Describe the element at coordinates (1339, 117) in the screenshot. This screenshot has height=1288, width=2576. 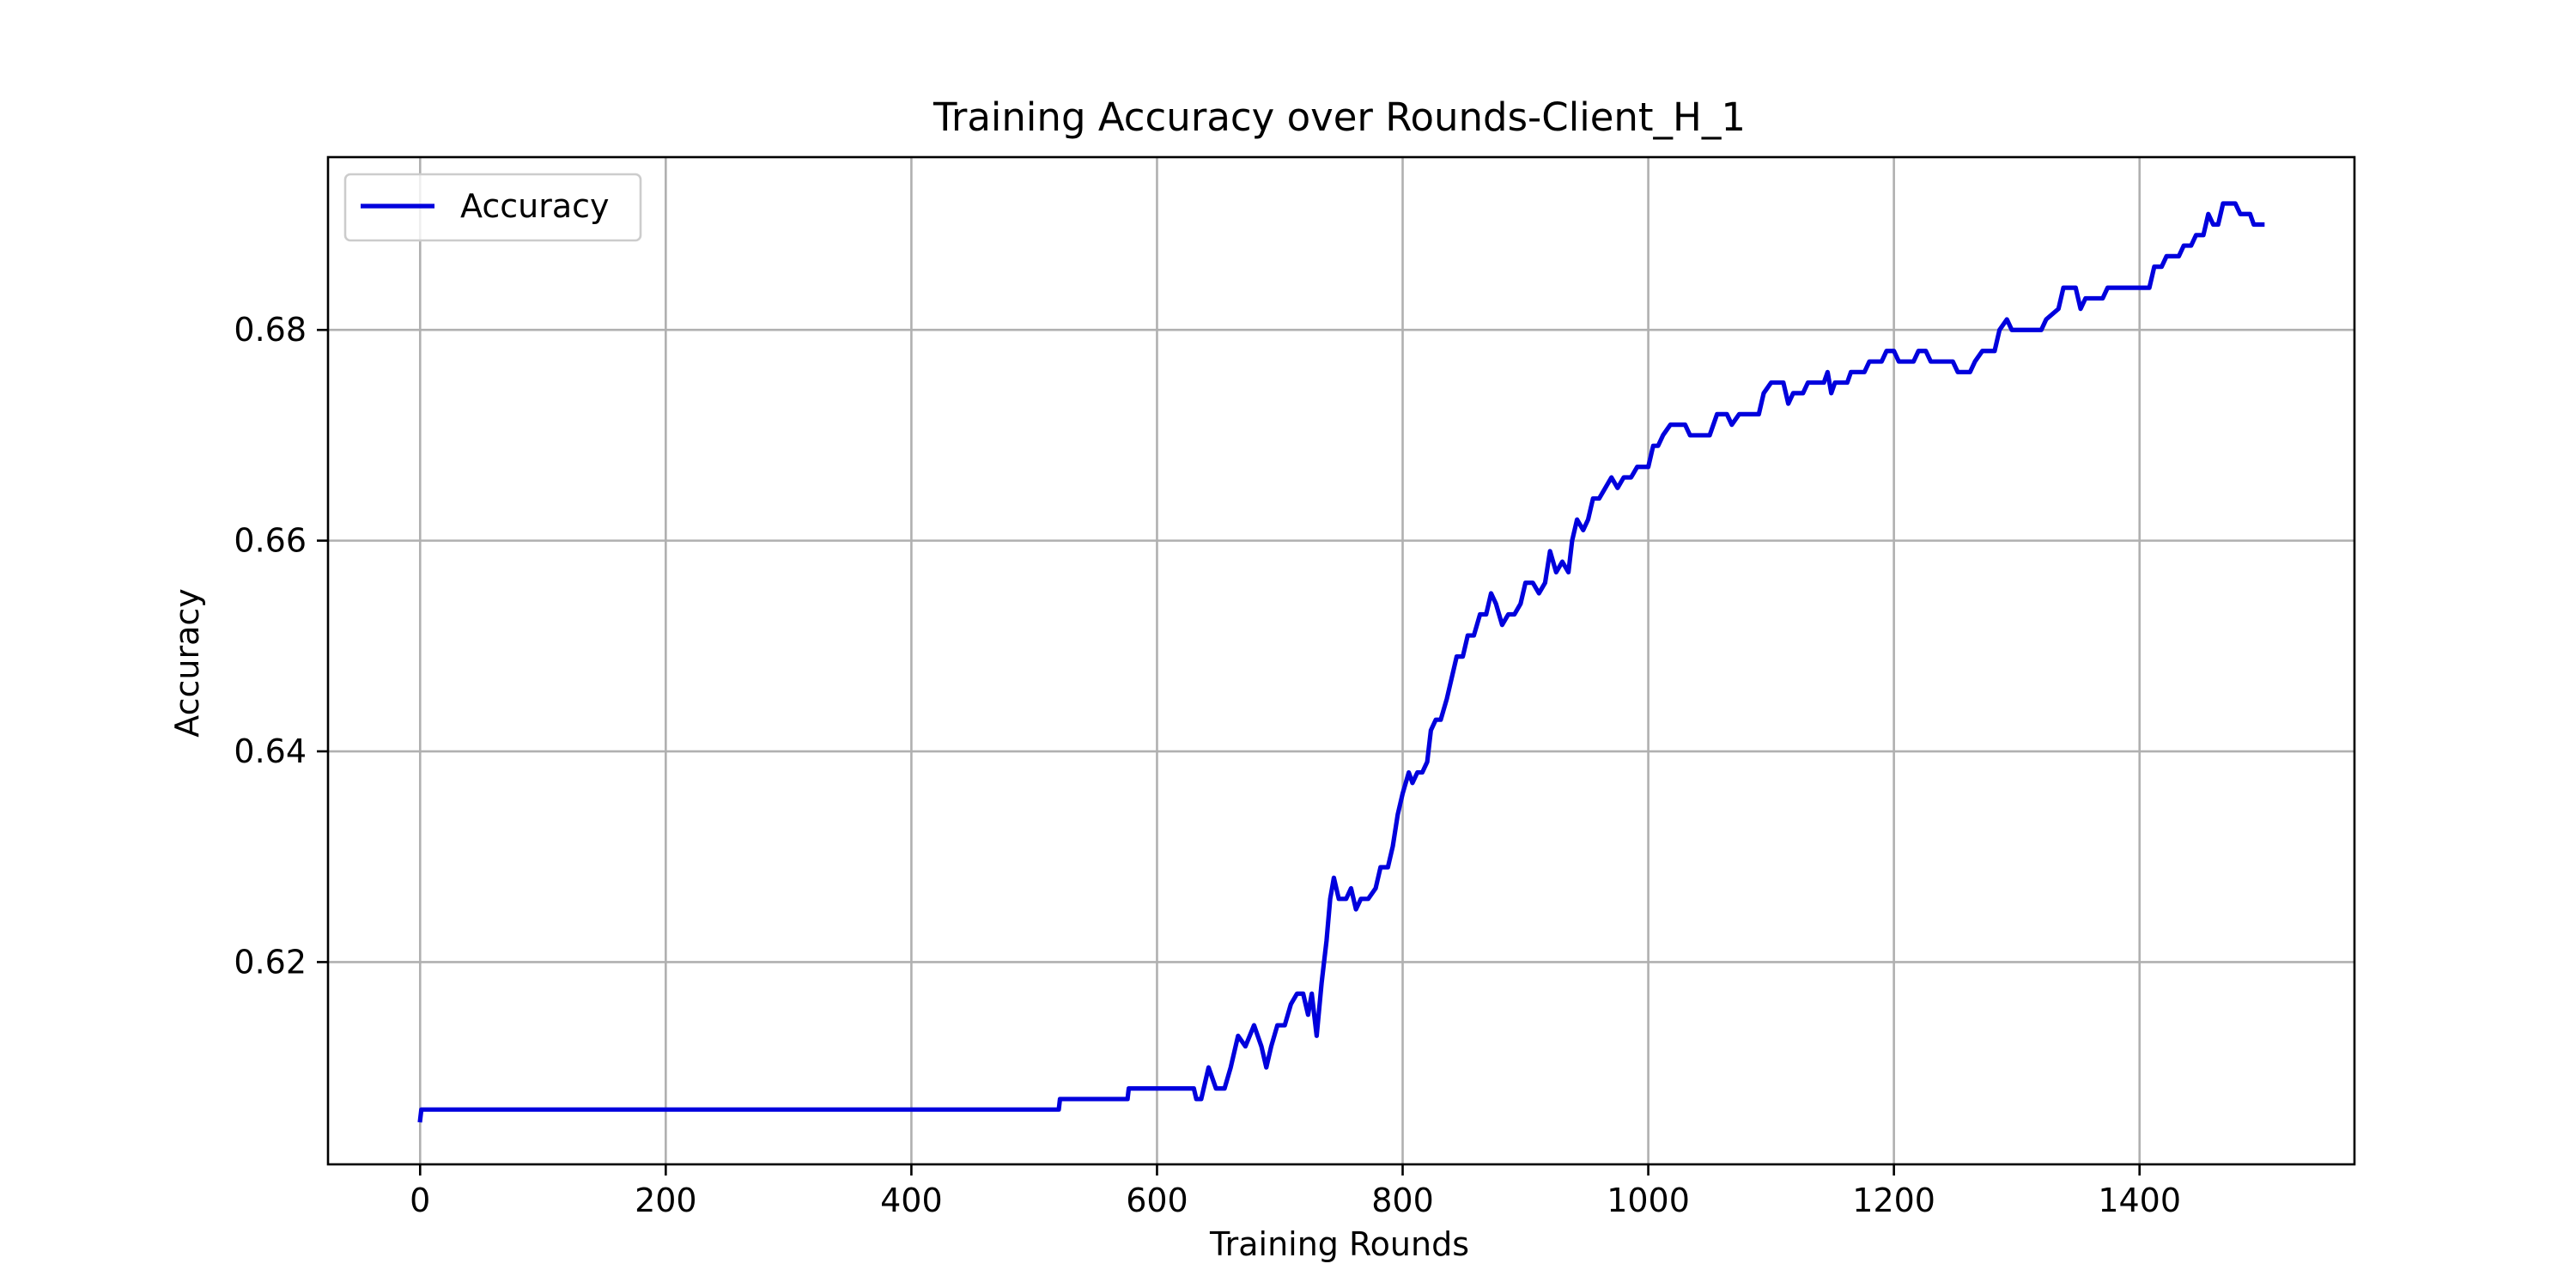
I see `chart-title: Training Accuracy over Rounds-Client_H_1` at that location.